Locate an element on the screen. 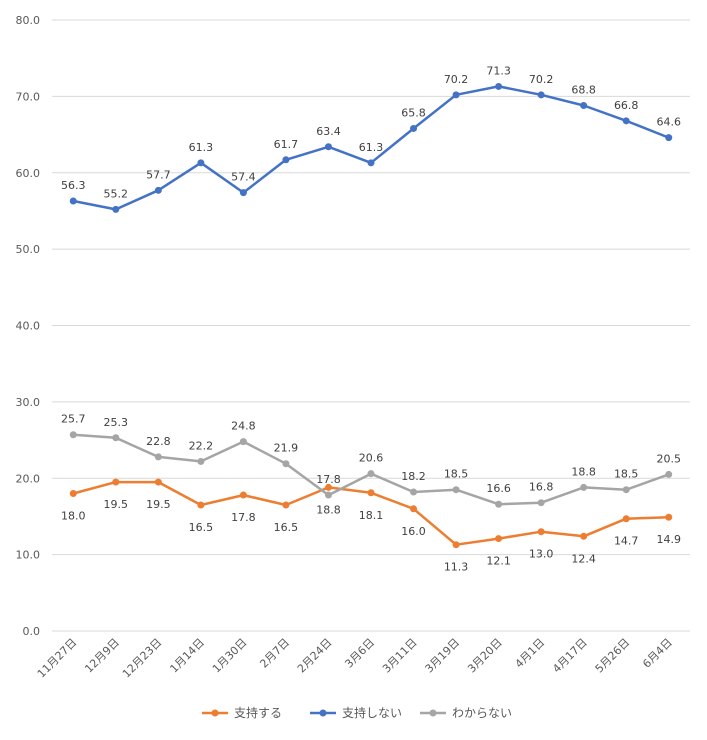 The width and height of the screenshot is (707, 740). data-label: 25.7 is located at coordinates (73, 419).